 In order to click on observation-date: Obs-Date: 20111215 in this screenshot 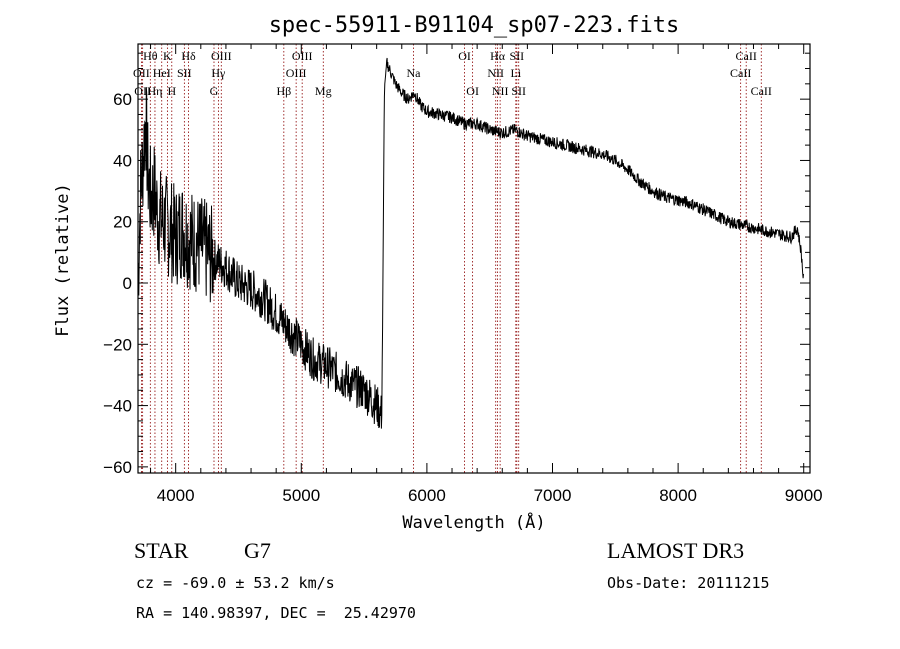, I will do `click(688, 583)`.